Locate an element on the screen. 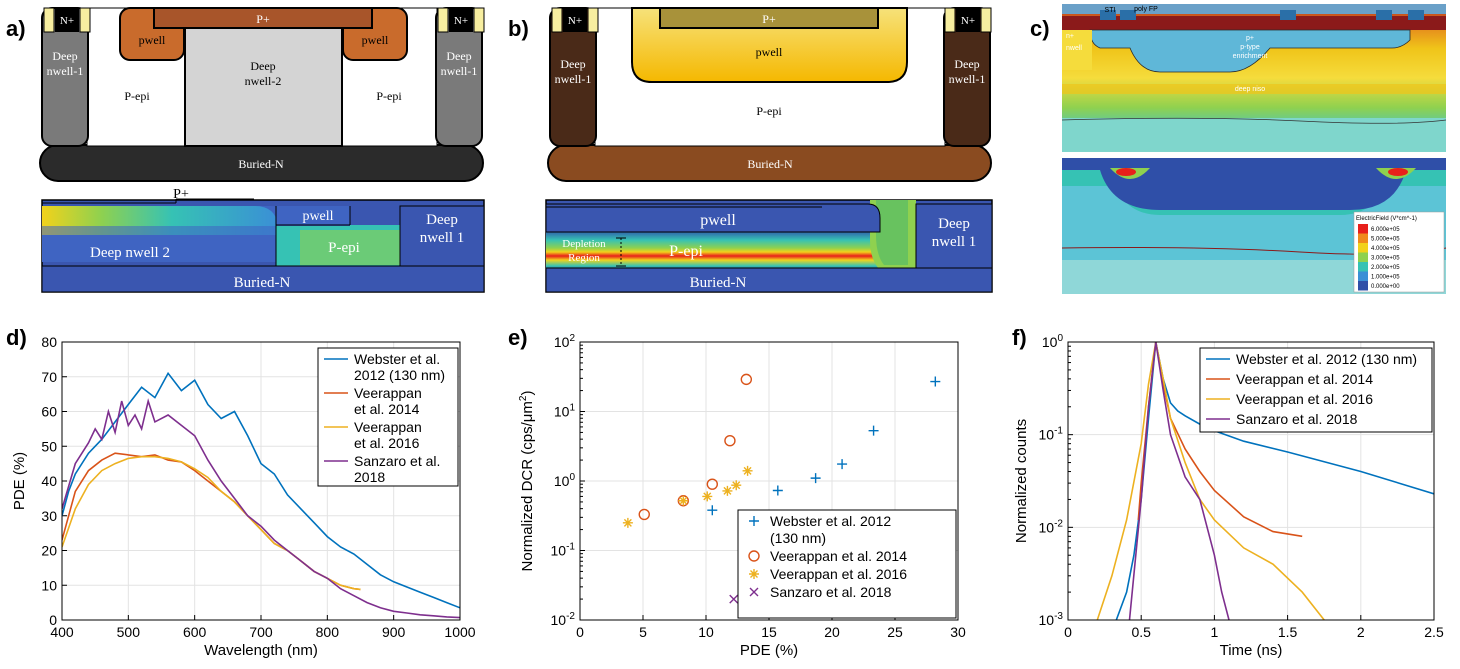 Image resolution: width=1460 pixels, height=669 pixels. panel-b-letter: b) is located at coordinates (518, 28).